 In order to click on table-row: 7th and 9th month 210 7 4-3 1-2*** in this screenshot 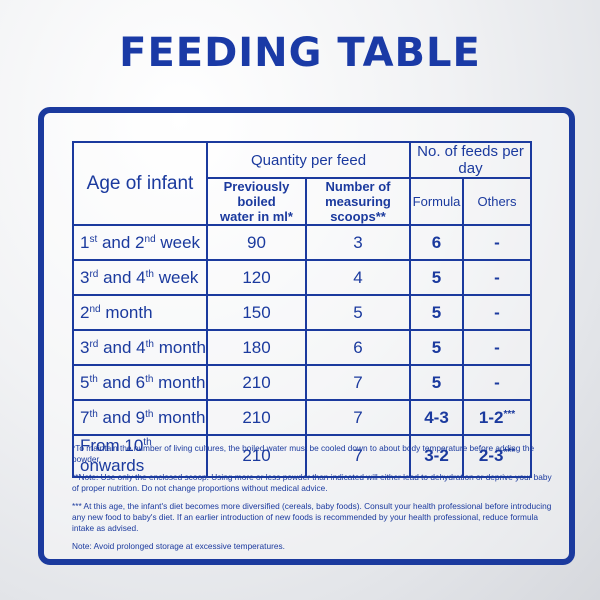, I will do `click(302, 417)`.